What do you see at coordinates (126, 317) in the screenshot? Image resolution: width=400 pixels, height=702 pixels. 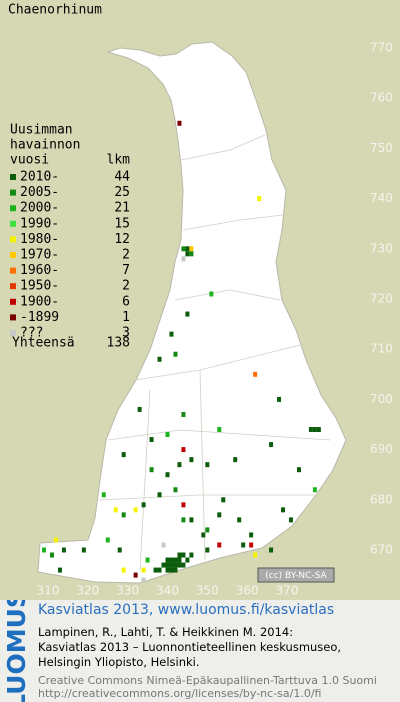 I see `legend-count: 1` at bounding box center [126, 317].